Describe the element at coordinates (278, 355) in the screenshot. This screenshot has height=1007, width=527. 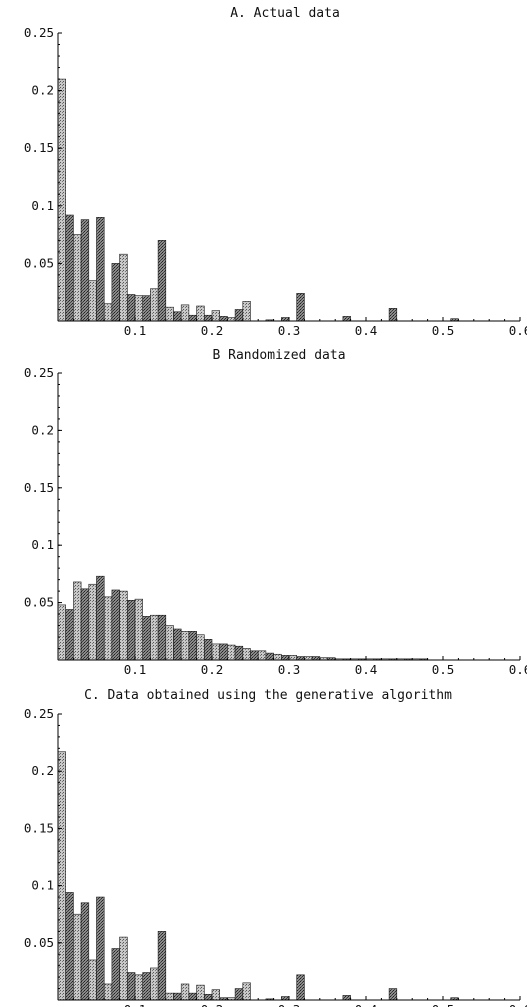
I see `panel-b-title: B Randomized data` at that location.